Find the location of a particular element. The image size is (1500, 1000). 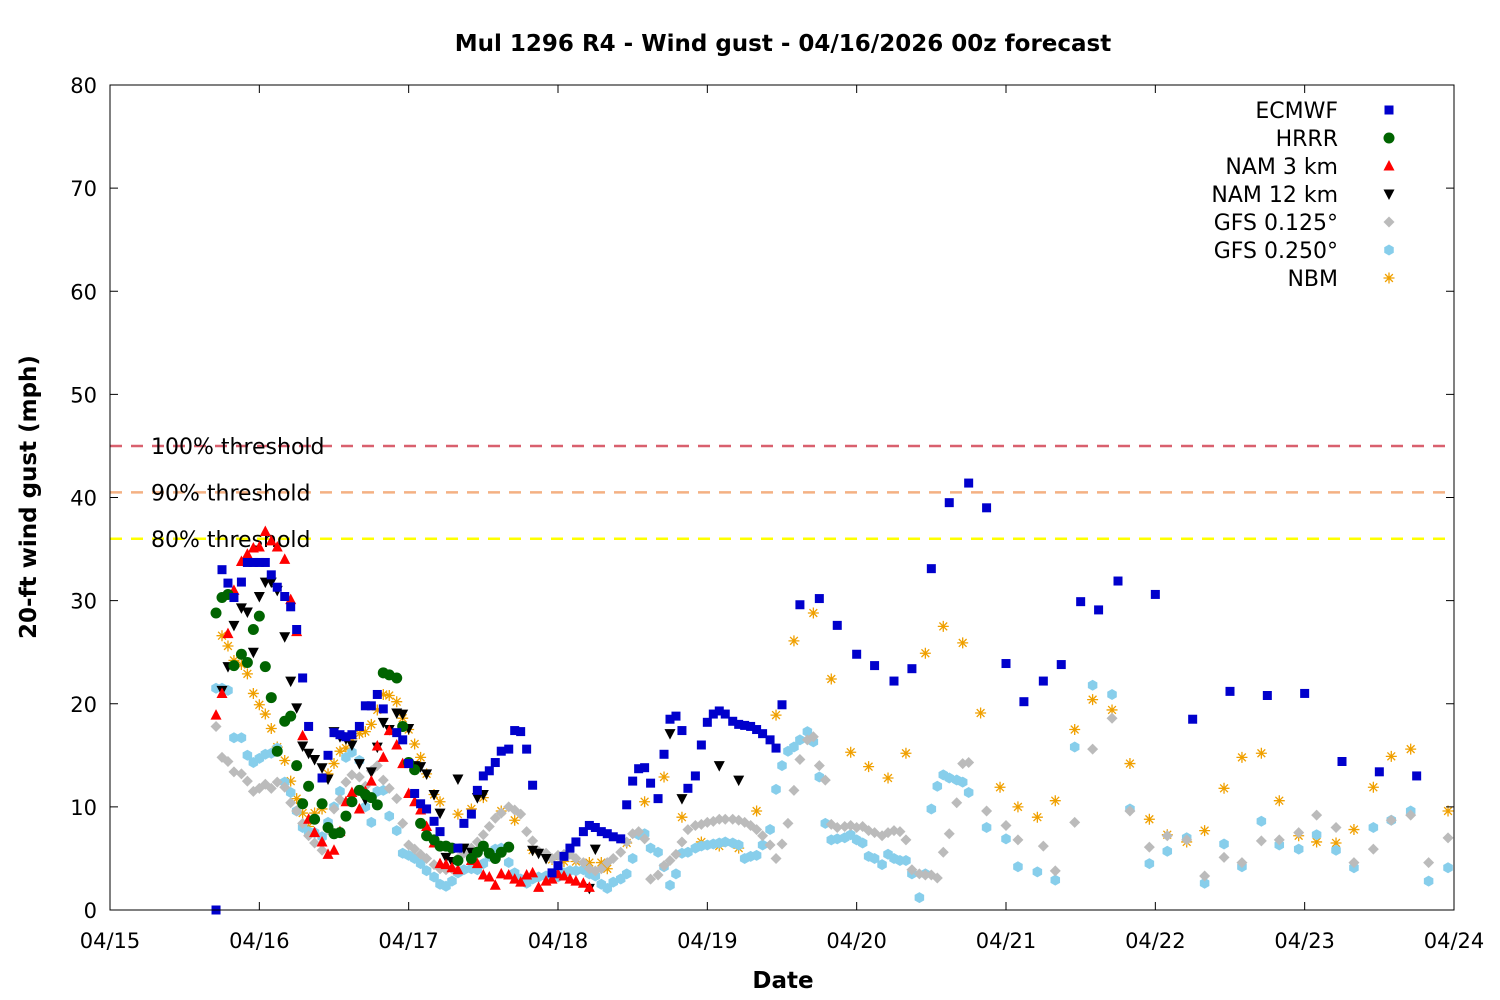

x-axis-label: Date is located at coordinates (782, 981).